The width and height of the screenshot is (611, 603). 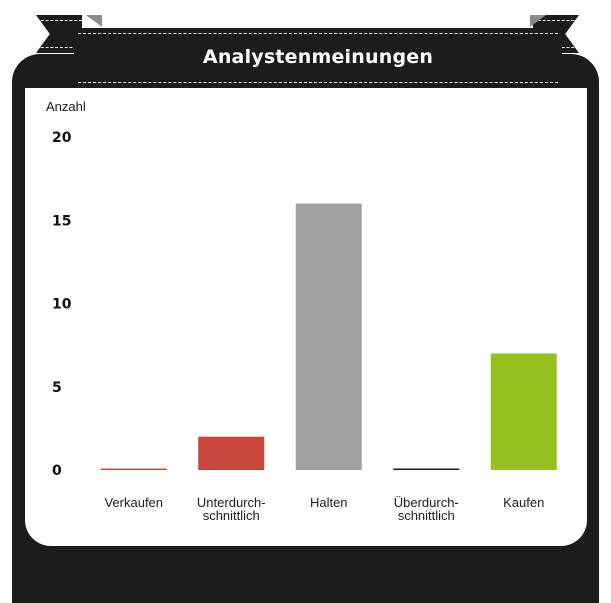 I want to click on x-tick-label: Halten, so click(x=329, y=502).